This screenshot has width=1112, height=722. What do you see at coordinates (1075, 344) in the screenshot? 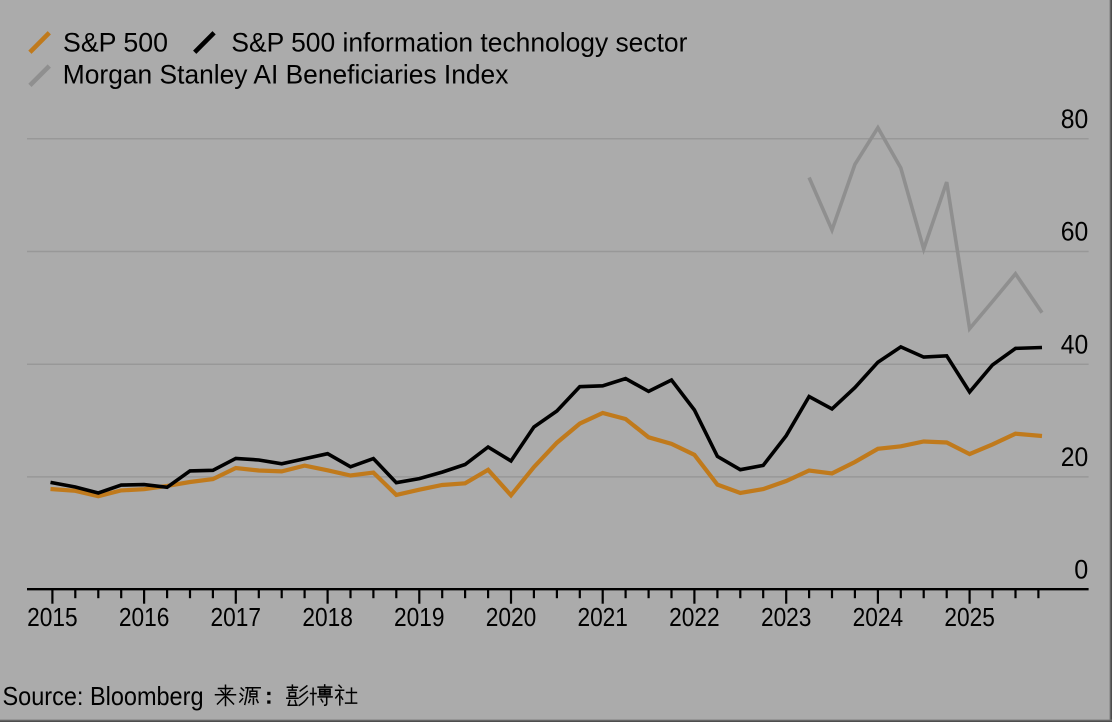
I see `svg-text: 40` at bounding box center [1075, 344].